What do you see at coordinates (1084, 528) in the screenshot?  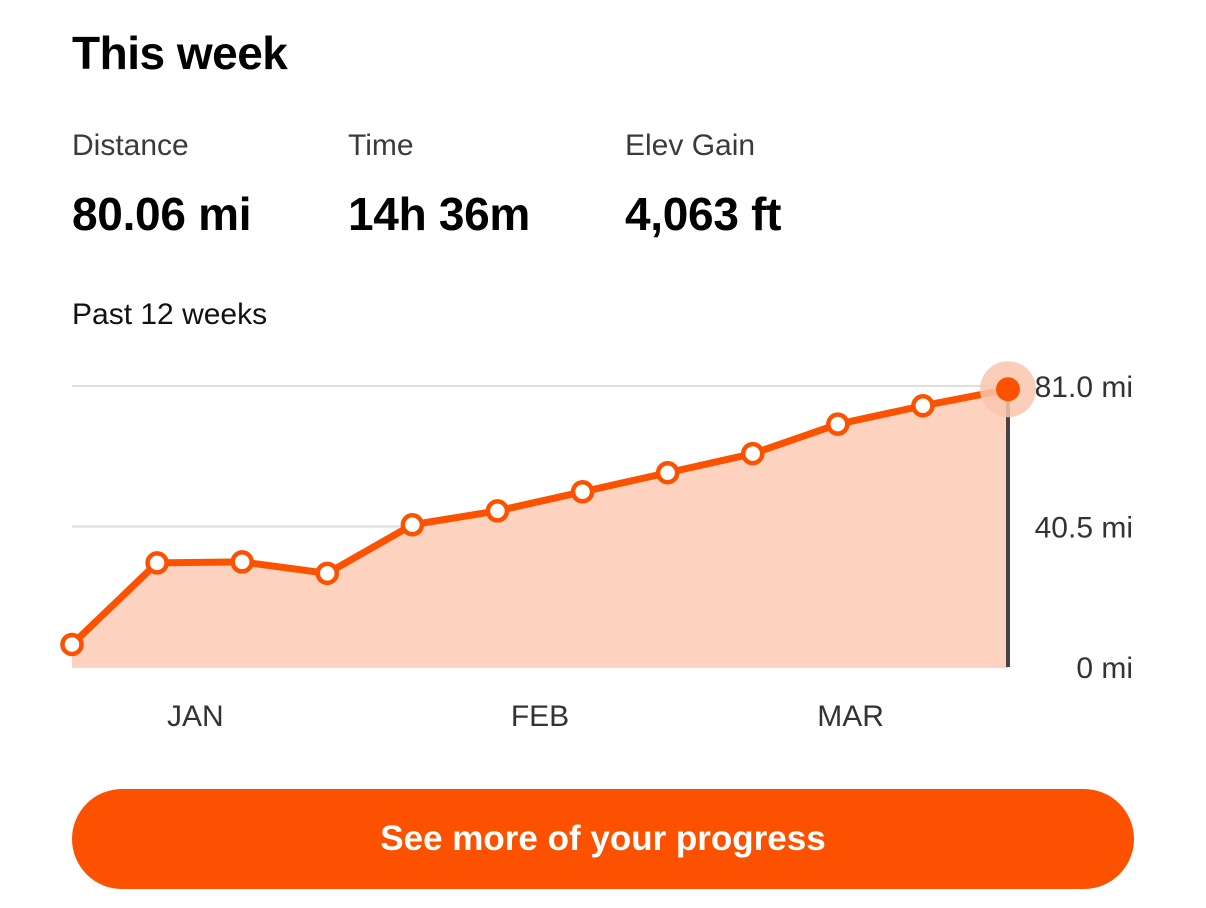 I see `y-tick-label: 40.5 mi` at bounding box center [1084, 528].